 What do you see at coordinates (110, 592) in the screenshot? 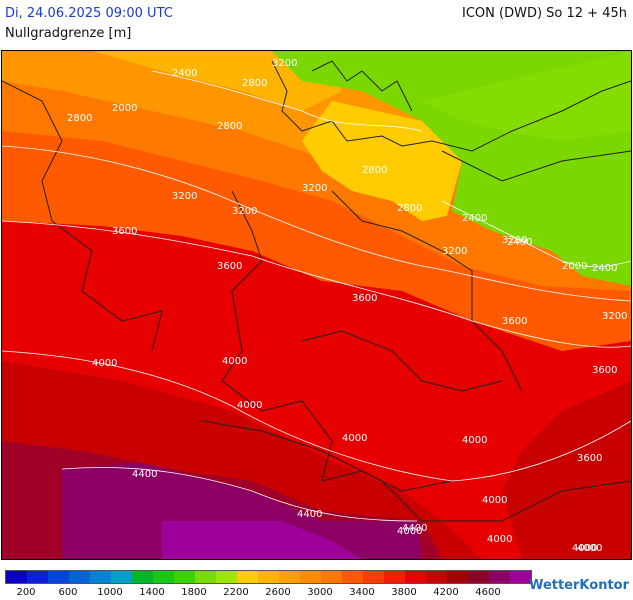
I see `legend-tick-label: 1000` at bounding box center [110, 592].